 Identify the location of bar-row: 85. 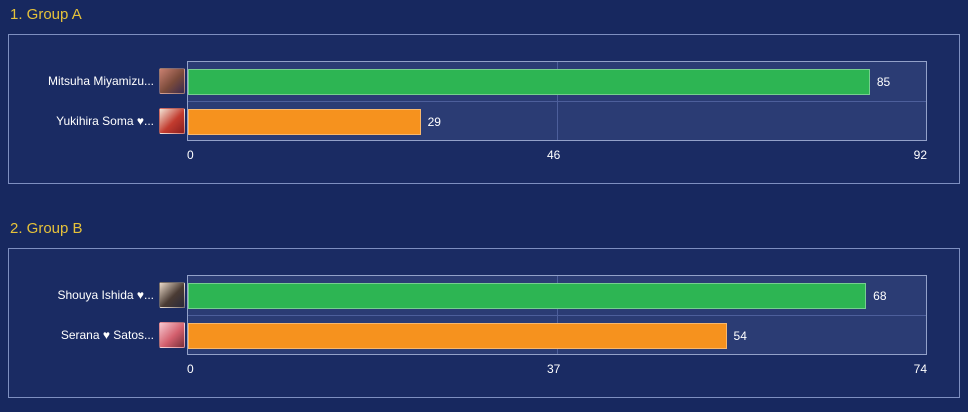
(557, 82).